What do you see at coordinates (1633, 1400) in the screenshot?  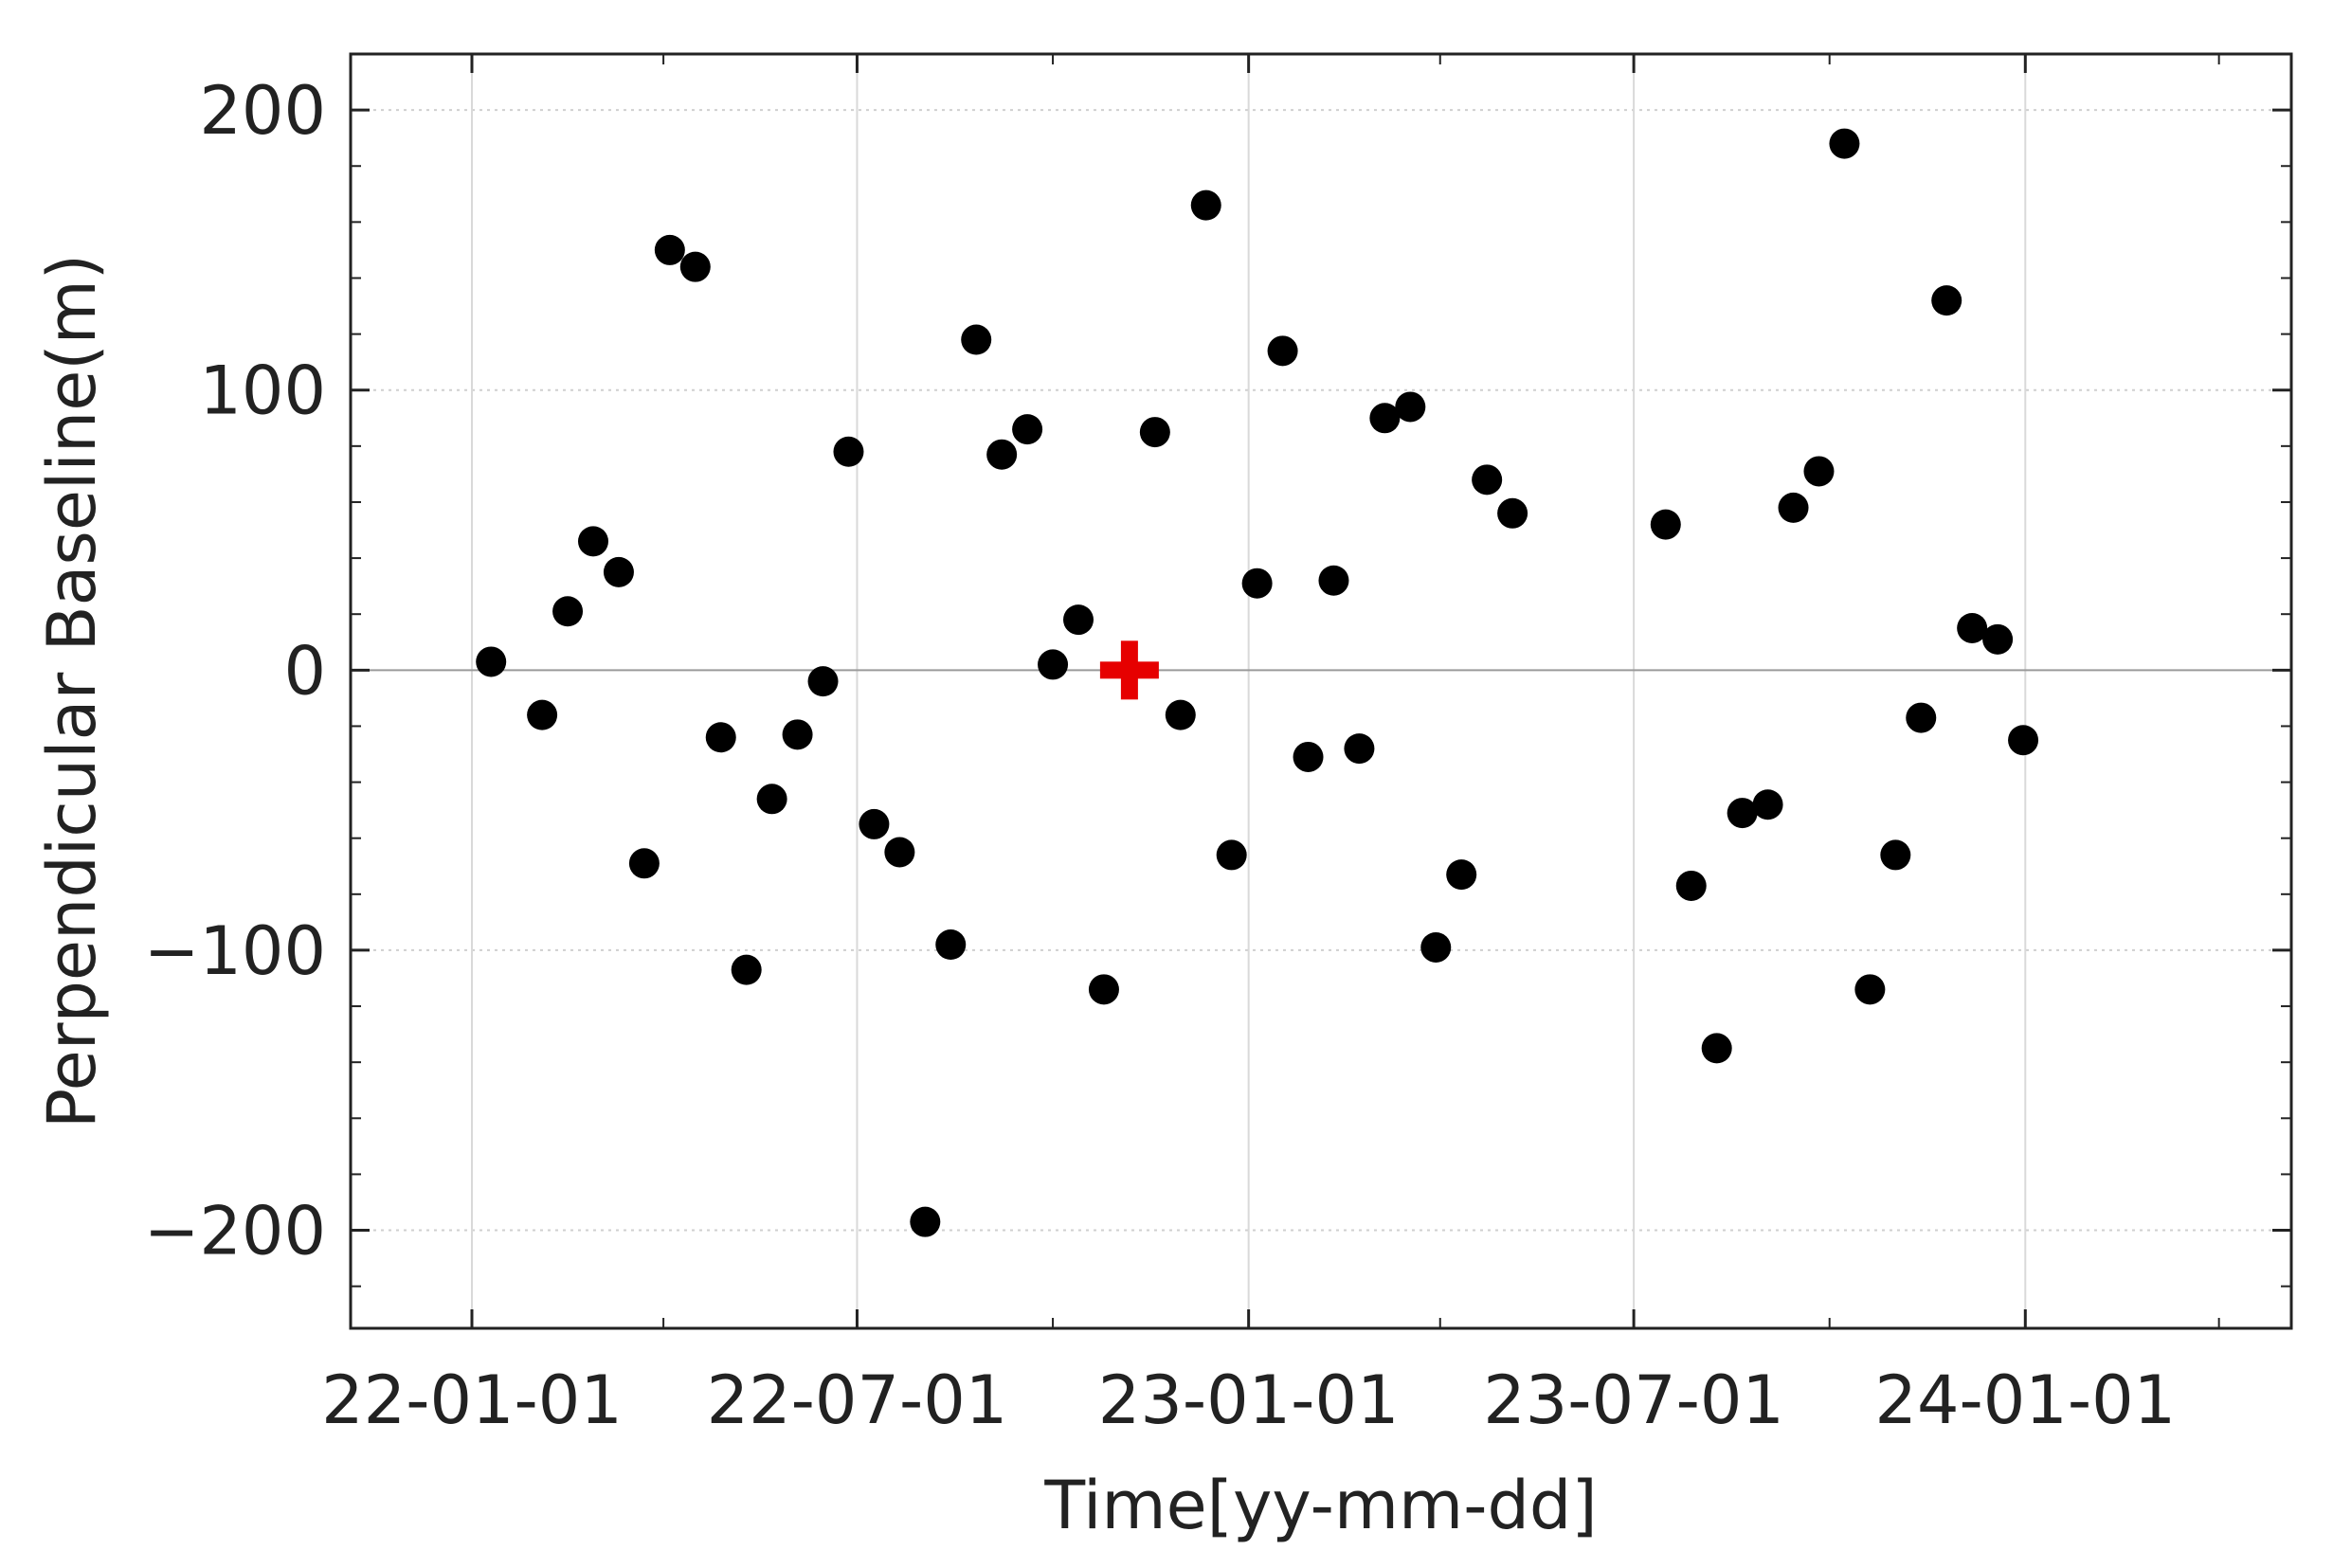 I see `x-tick-label: 23-07-01` at bounding box center [1633, 1400].